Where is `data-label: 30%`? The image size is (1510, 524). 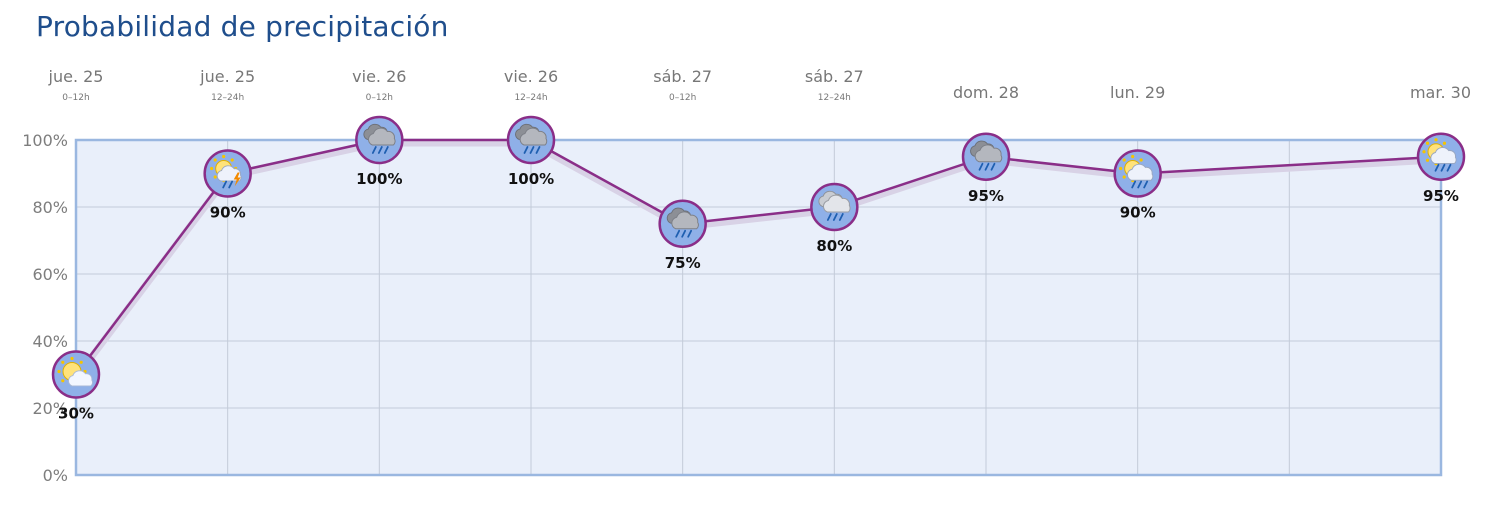 data-label: 30% is located at coordinates (76, 414).